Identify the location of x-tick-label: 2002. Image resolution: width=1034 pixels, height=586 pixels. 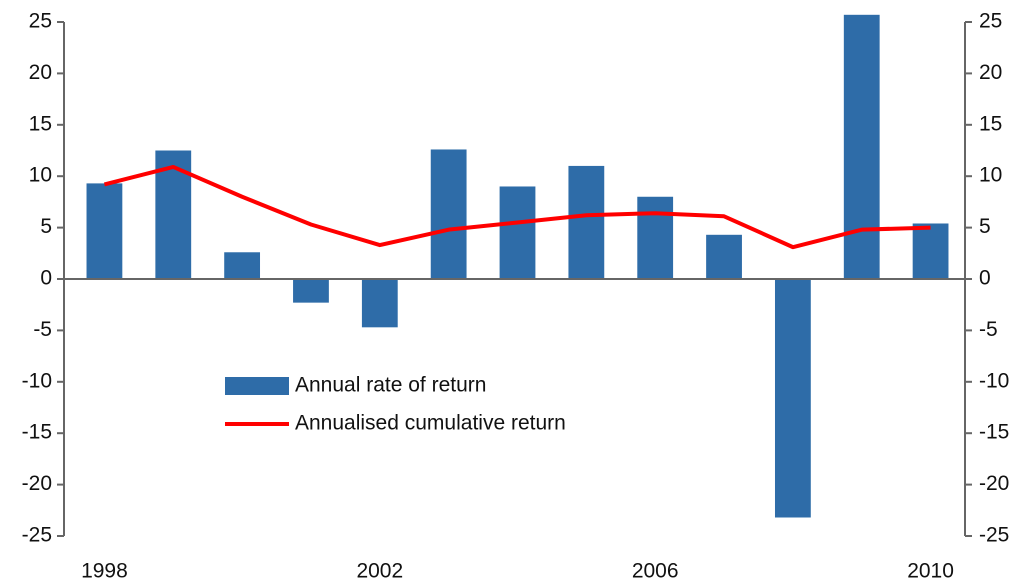
(379, 571).